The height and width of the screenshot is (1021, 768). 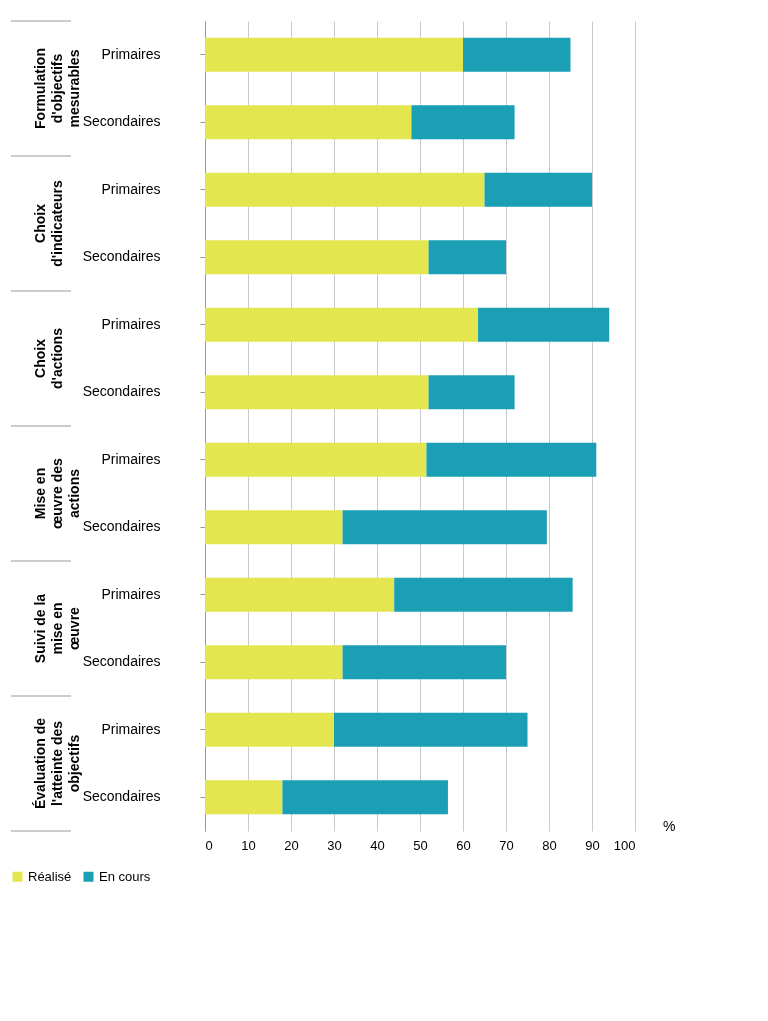 I want to click on text: Choix d'indicateurs, so click(x=48, y=223).